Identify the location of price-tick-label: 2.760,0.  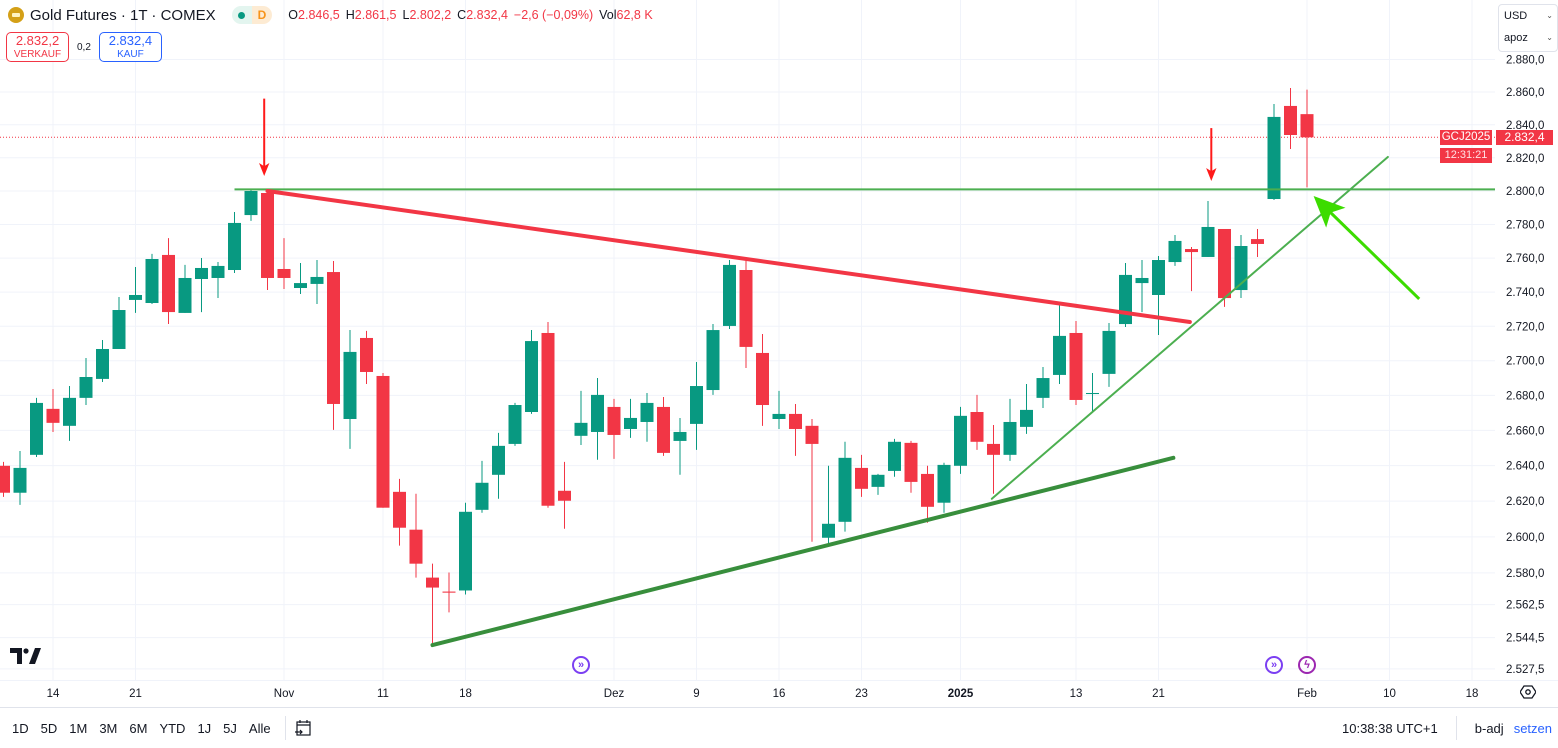
(1525, 259).